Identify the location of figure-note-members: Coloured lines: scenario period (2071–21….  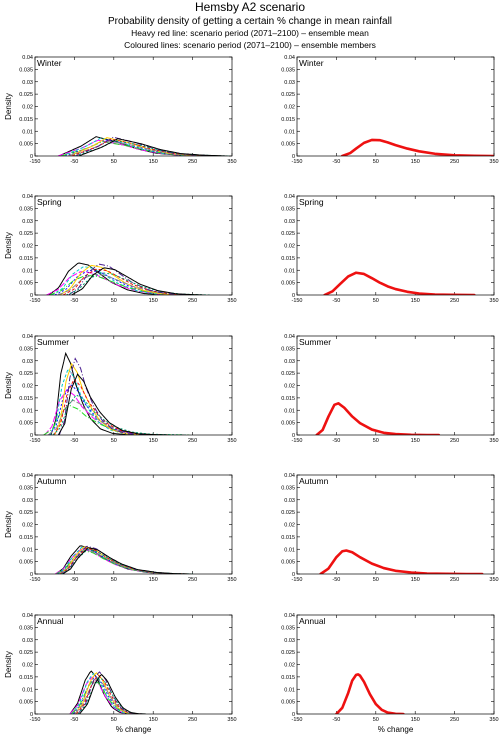
(250, 45).